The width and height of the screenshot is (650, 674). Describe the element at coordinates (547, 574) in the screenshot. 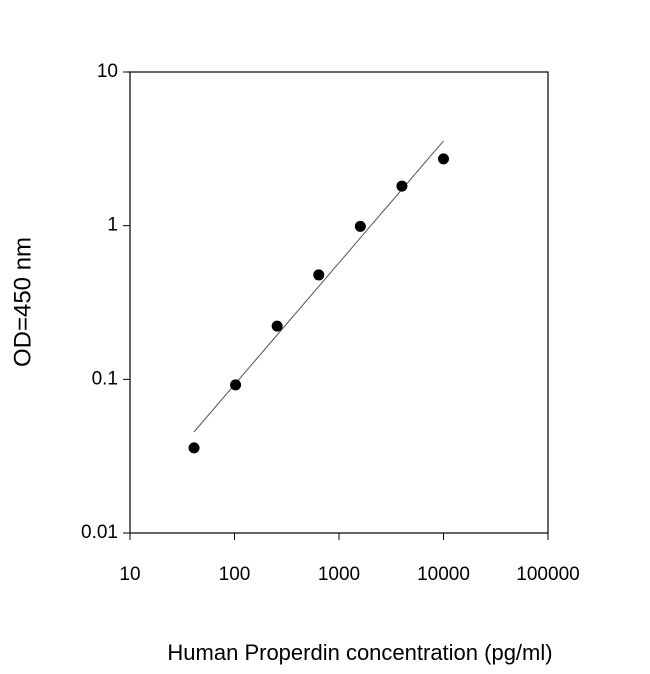

I see `x-tick-label: 100000` at that location.